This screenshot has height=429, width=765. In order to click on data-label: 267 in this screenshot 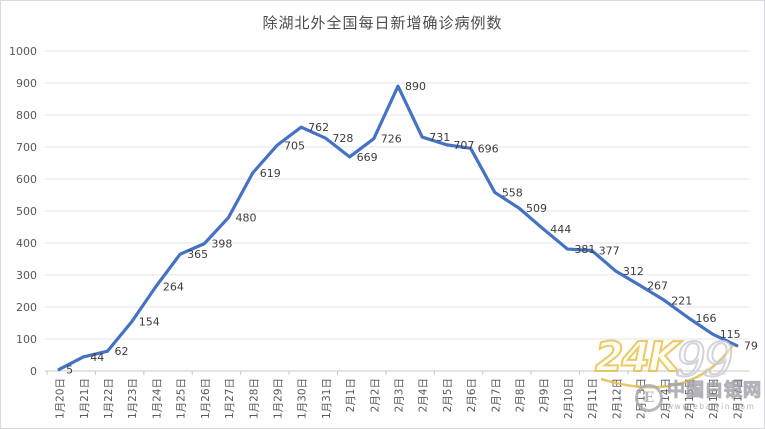, I will do `click(657, 286)`.